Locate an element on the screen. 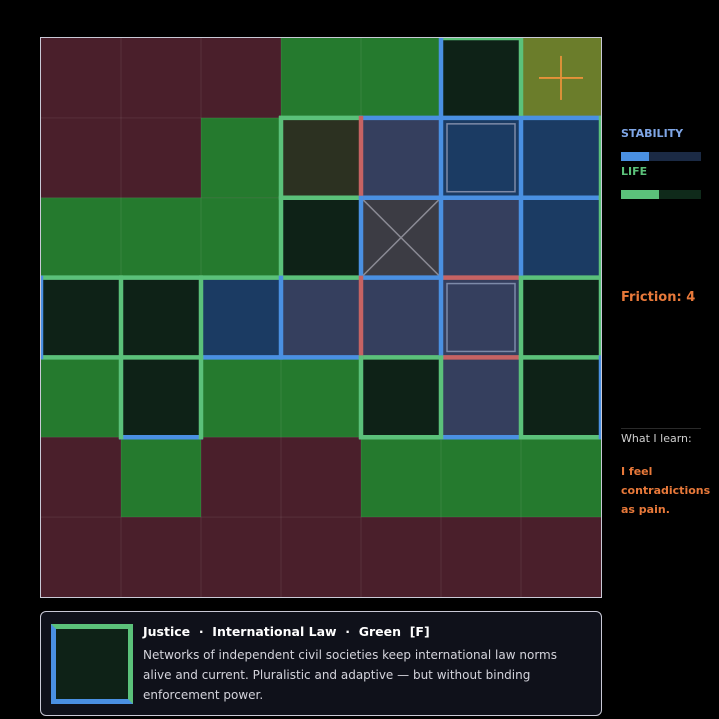 This screenshot has width=719, height=719. cross-mark is located at coordinates (401, 238).